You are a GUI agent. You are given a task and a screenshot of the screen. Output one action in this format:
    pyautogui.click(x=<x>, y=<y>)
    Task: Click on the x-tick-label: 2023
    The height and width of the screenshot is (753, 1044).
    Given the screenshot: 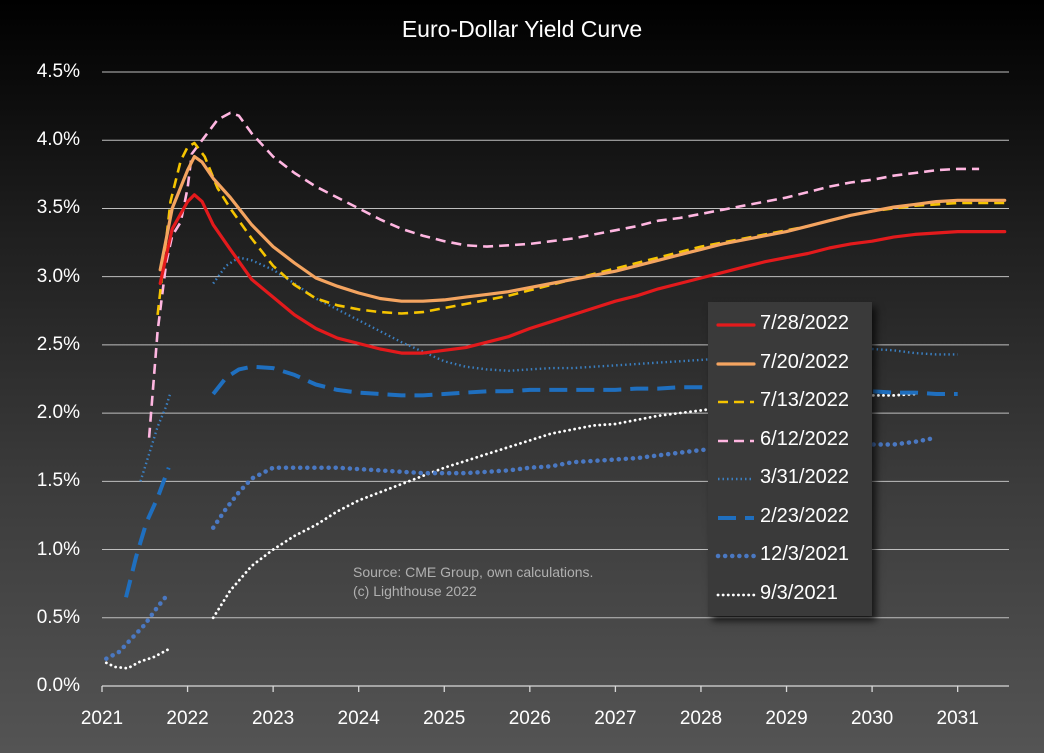 What is the action you would take?
    pyautogui.click(x=273, y=718)
    